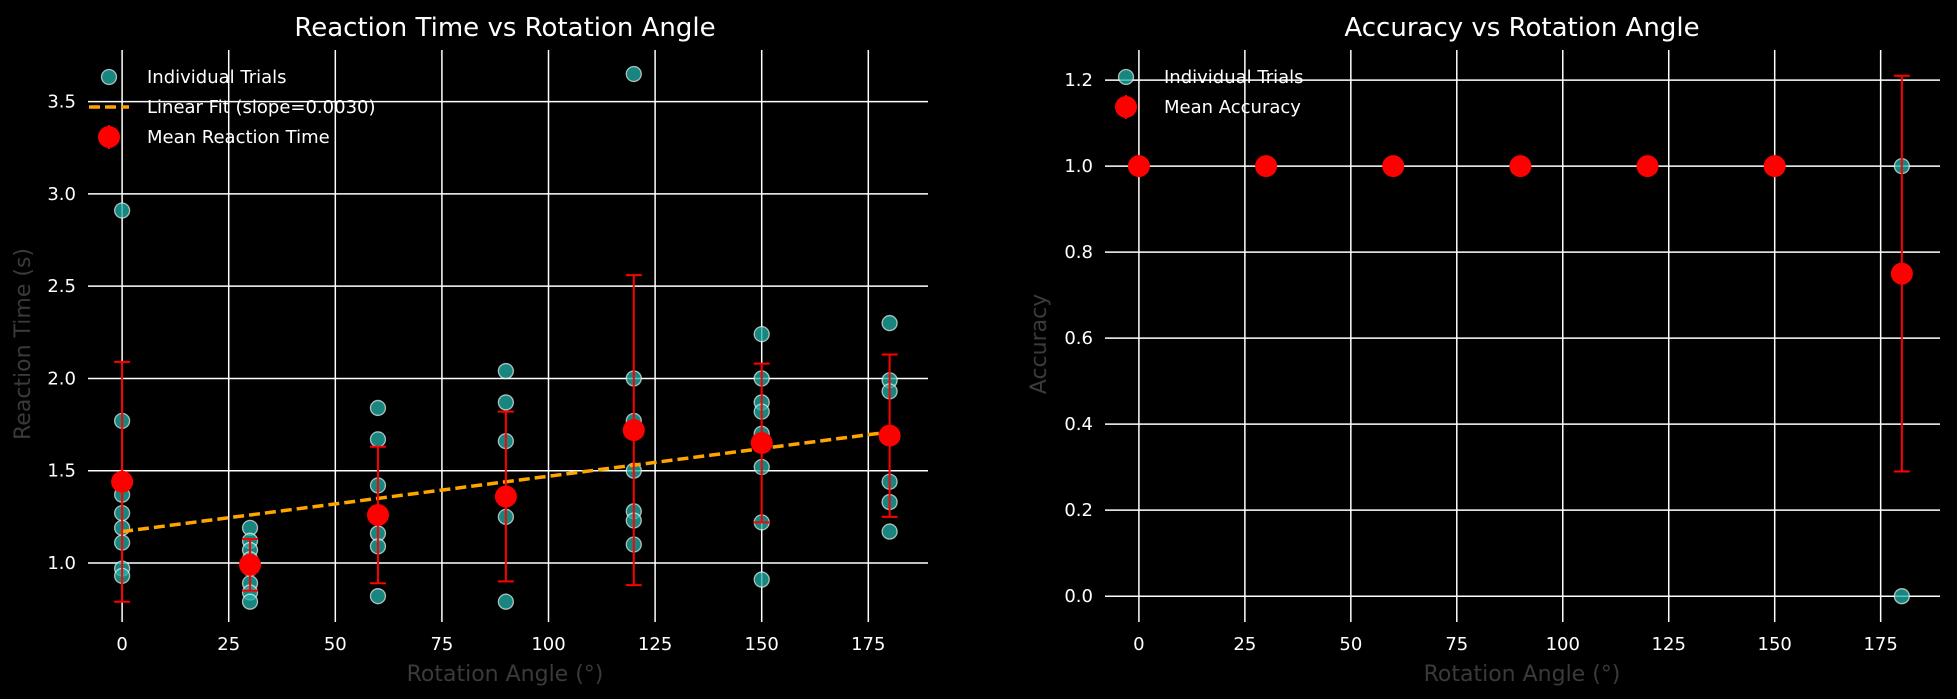 Image resolution: width=1957 pixels, height=699 pixels. What do you see at coordinates (1078, 510) in the screenshot?
I see `y-tick-label: 0.2` at bounding box center [1078, 510].